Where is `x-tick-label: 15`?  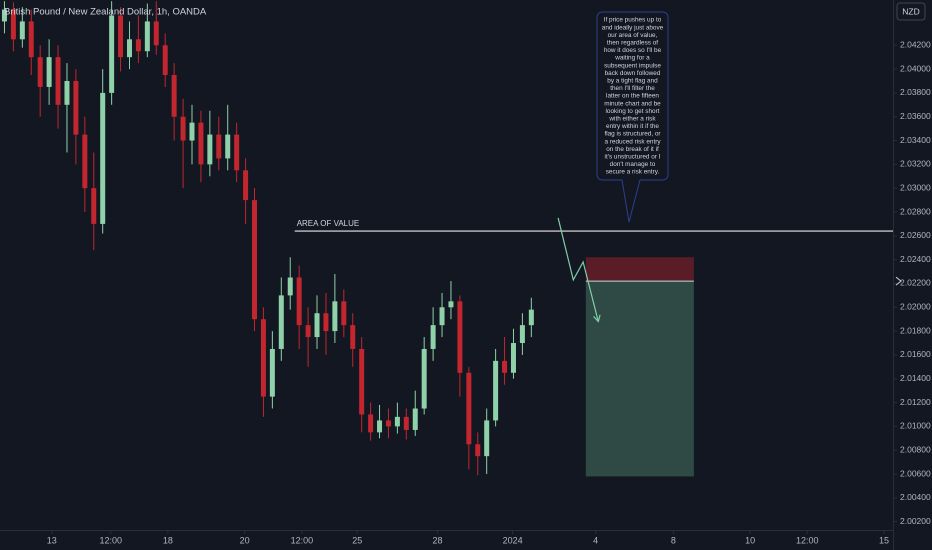 x-tick-label: 15 is located at coordinates (884, 540).